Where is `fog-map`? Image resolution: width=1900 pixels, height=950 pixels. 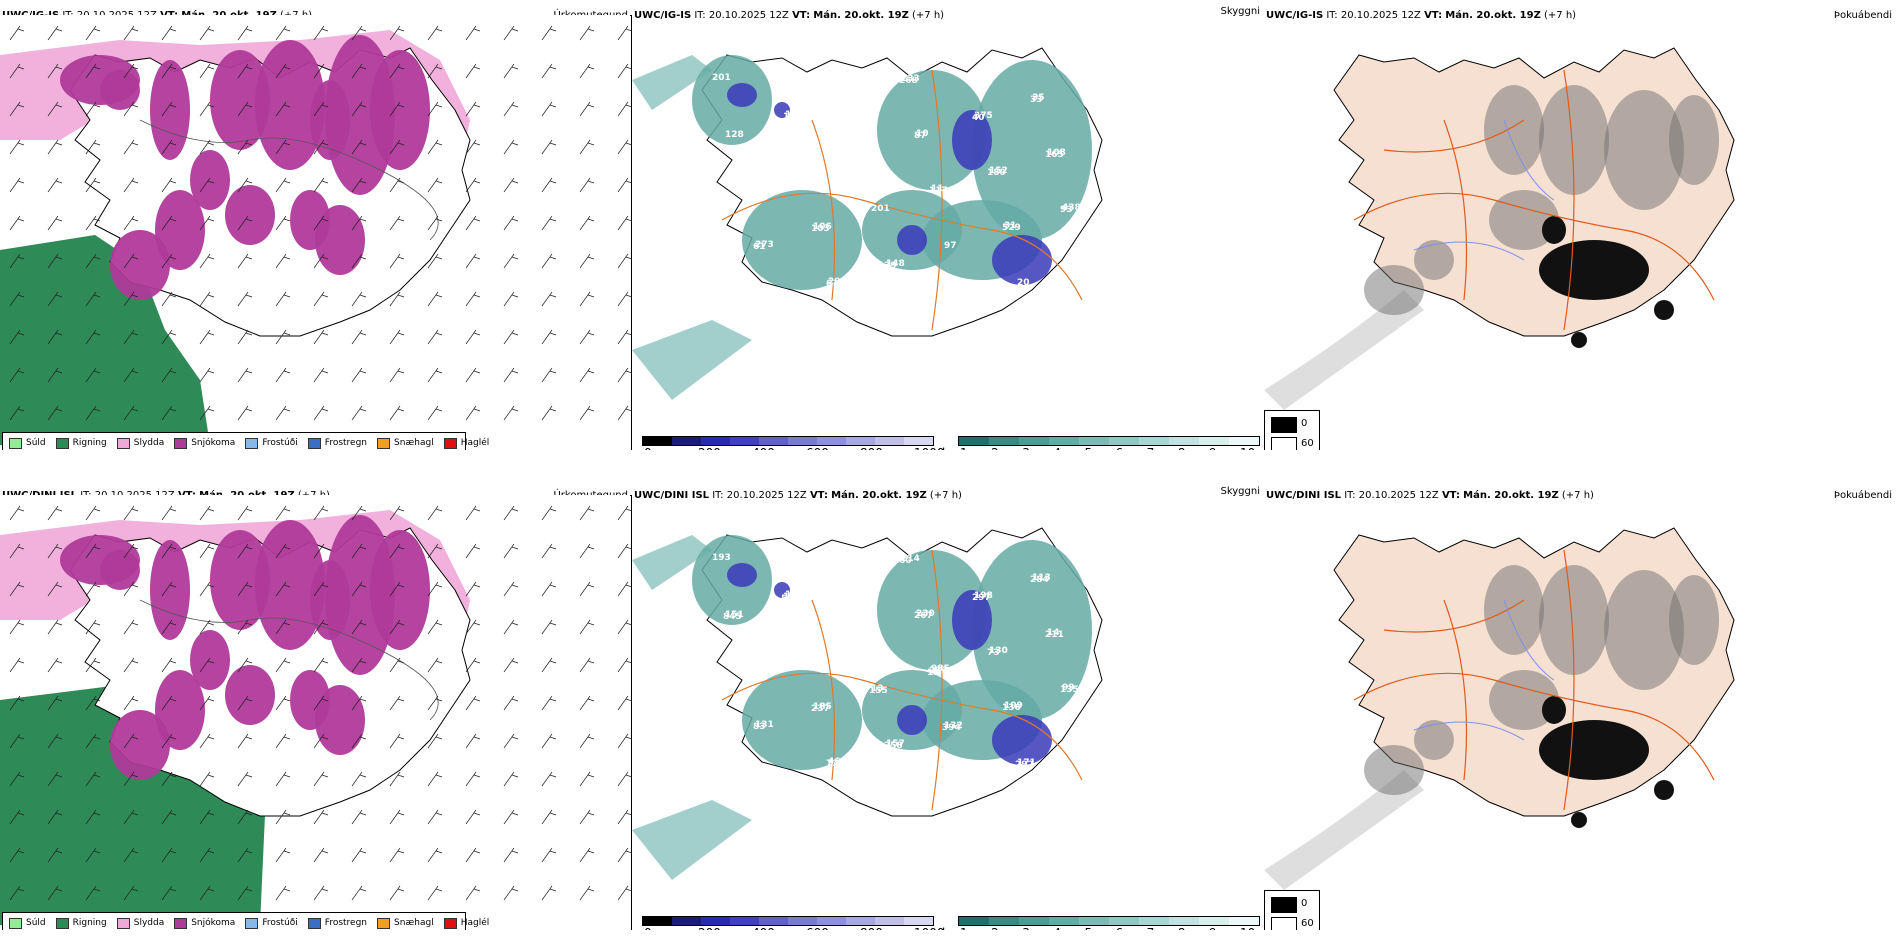
fog-map is located at coordinates (1499, 708).